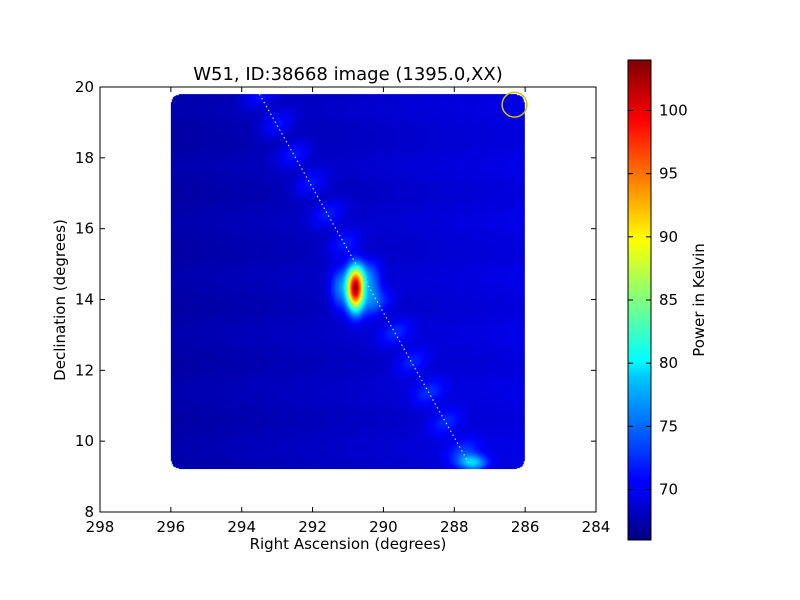  I want to click on x-tick-label: 290, so click(383, 527).